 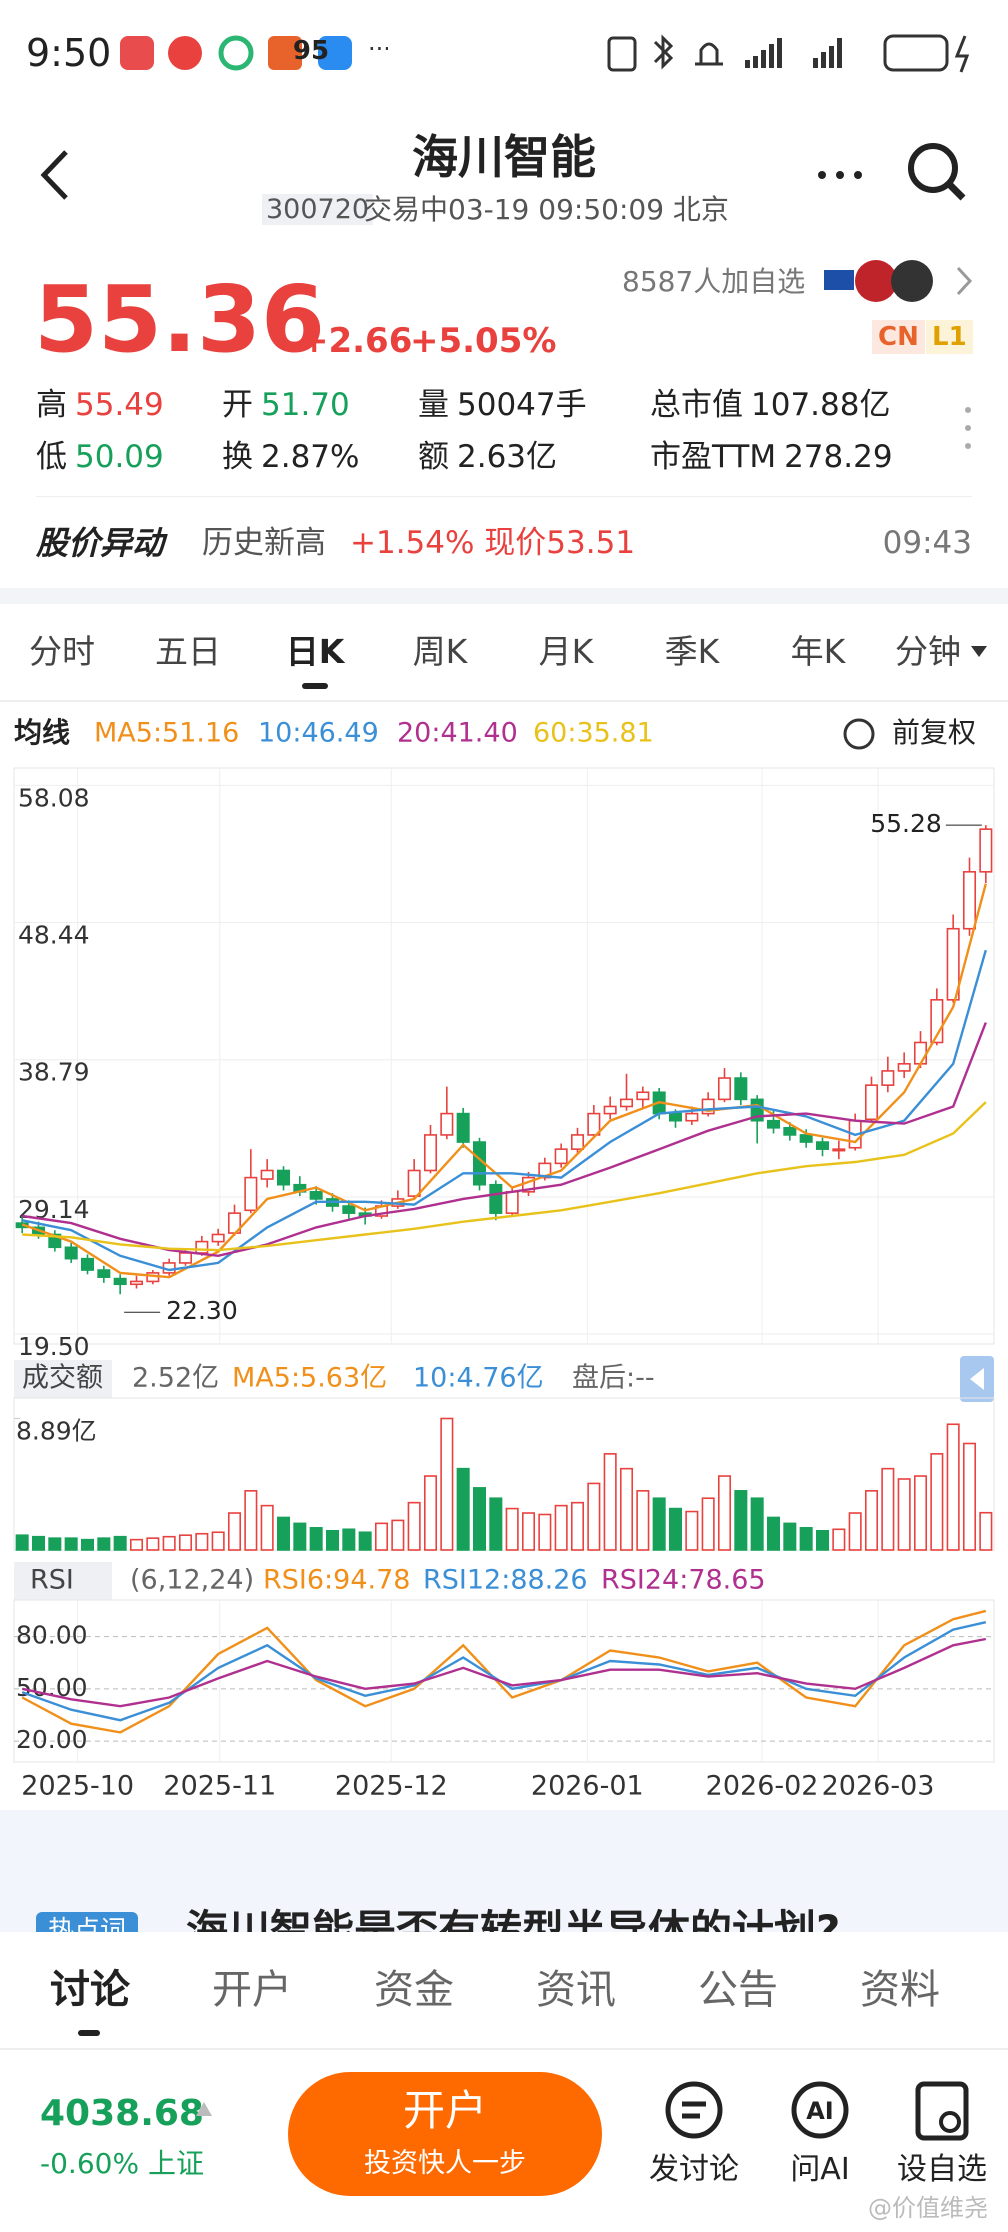 What do you see at coordinates (928, 2208) in the screenshot?
I see `watermark: @价值维尧` at bounding box center [928, 2208].